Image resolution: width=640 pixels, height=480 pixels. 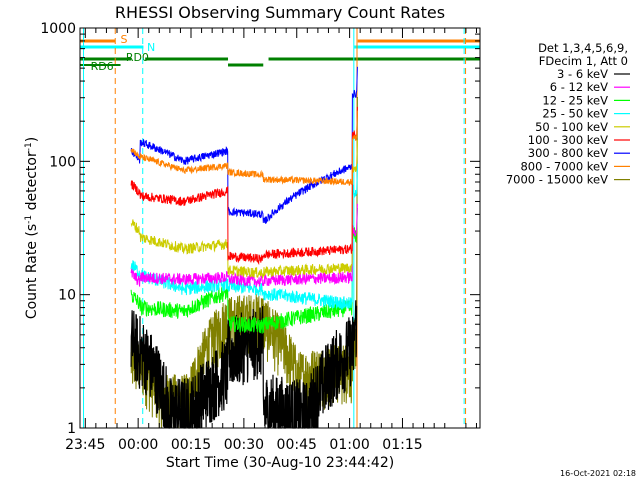 I want to click on legend-header-line: FDecim 1, Att 0, so click(x=583, y=61).